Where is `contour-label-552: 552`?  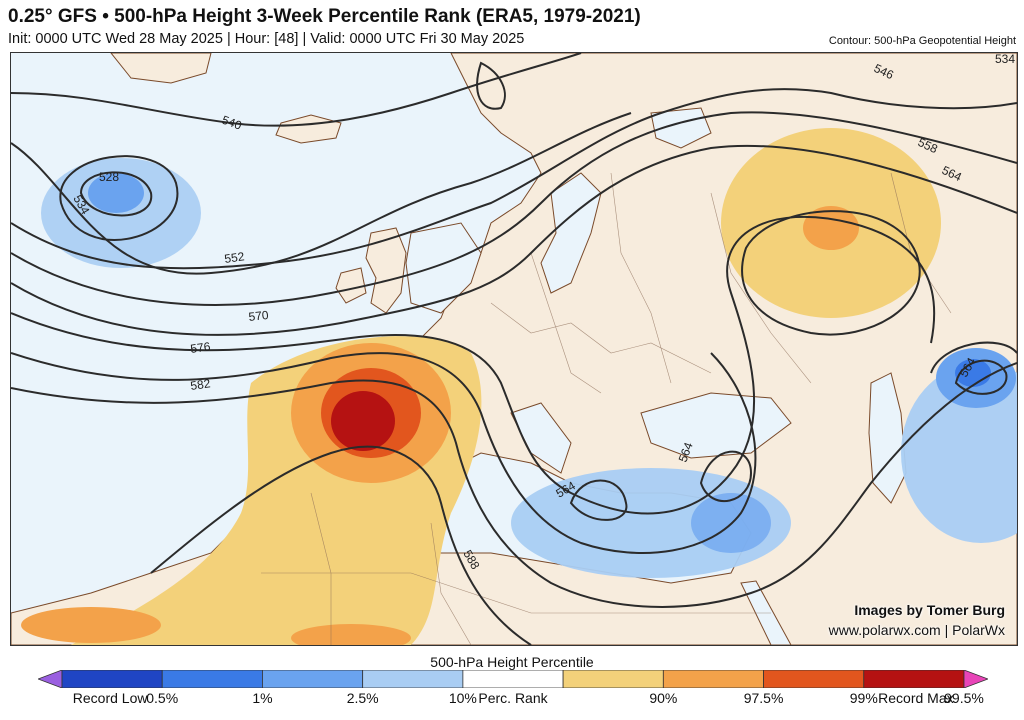
contour-label-552: 552 is located at coordinates (234, 257).